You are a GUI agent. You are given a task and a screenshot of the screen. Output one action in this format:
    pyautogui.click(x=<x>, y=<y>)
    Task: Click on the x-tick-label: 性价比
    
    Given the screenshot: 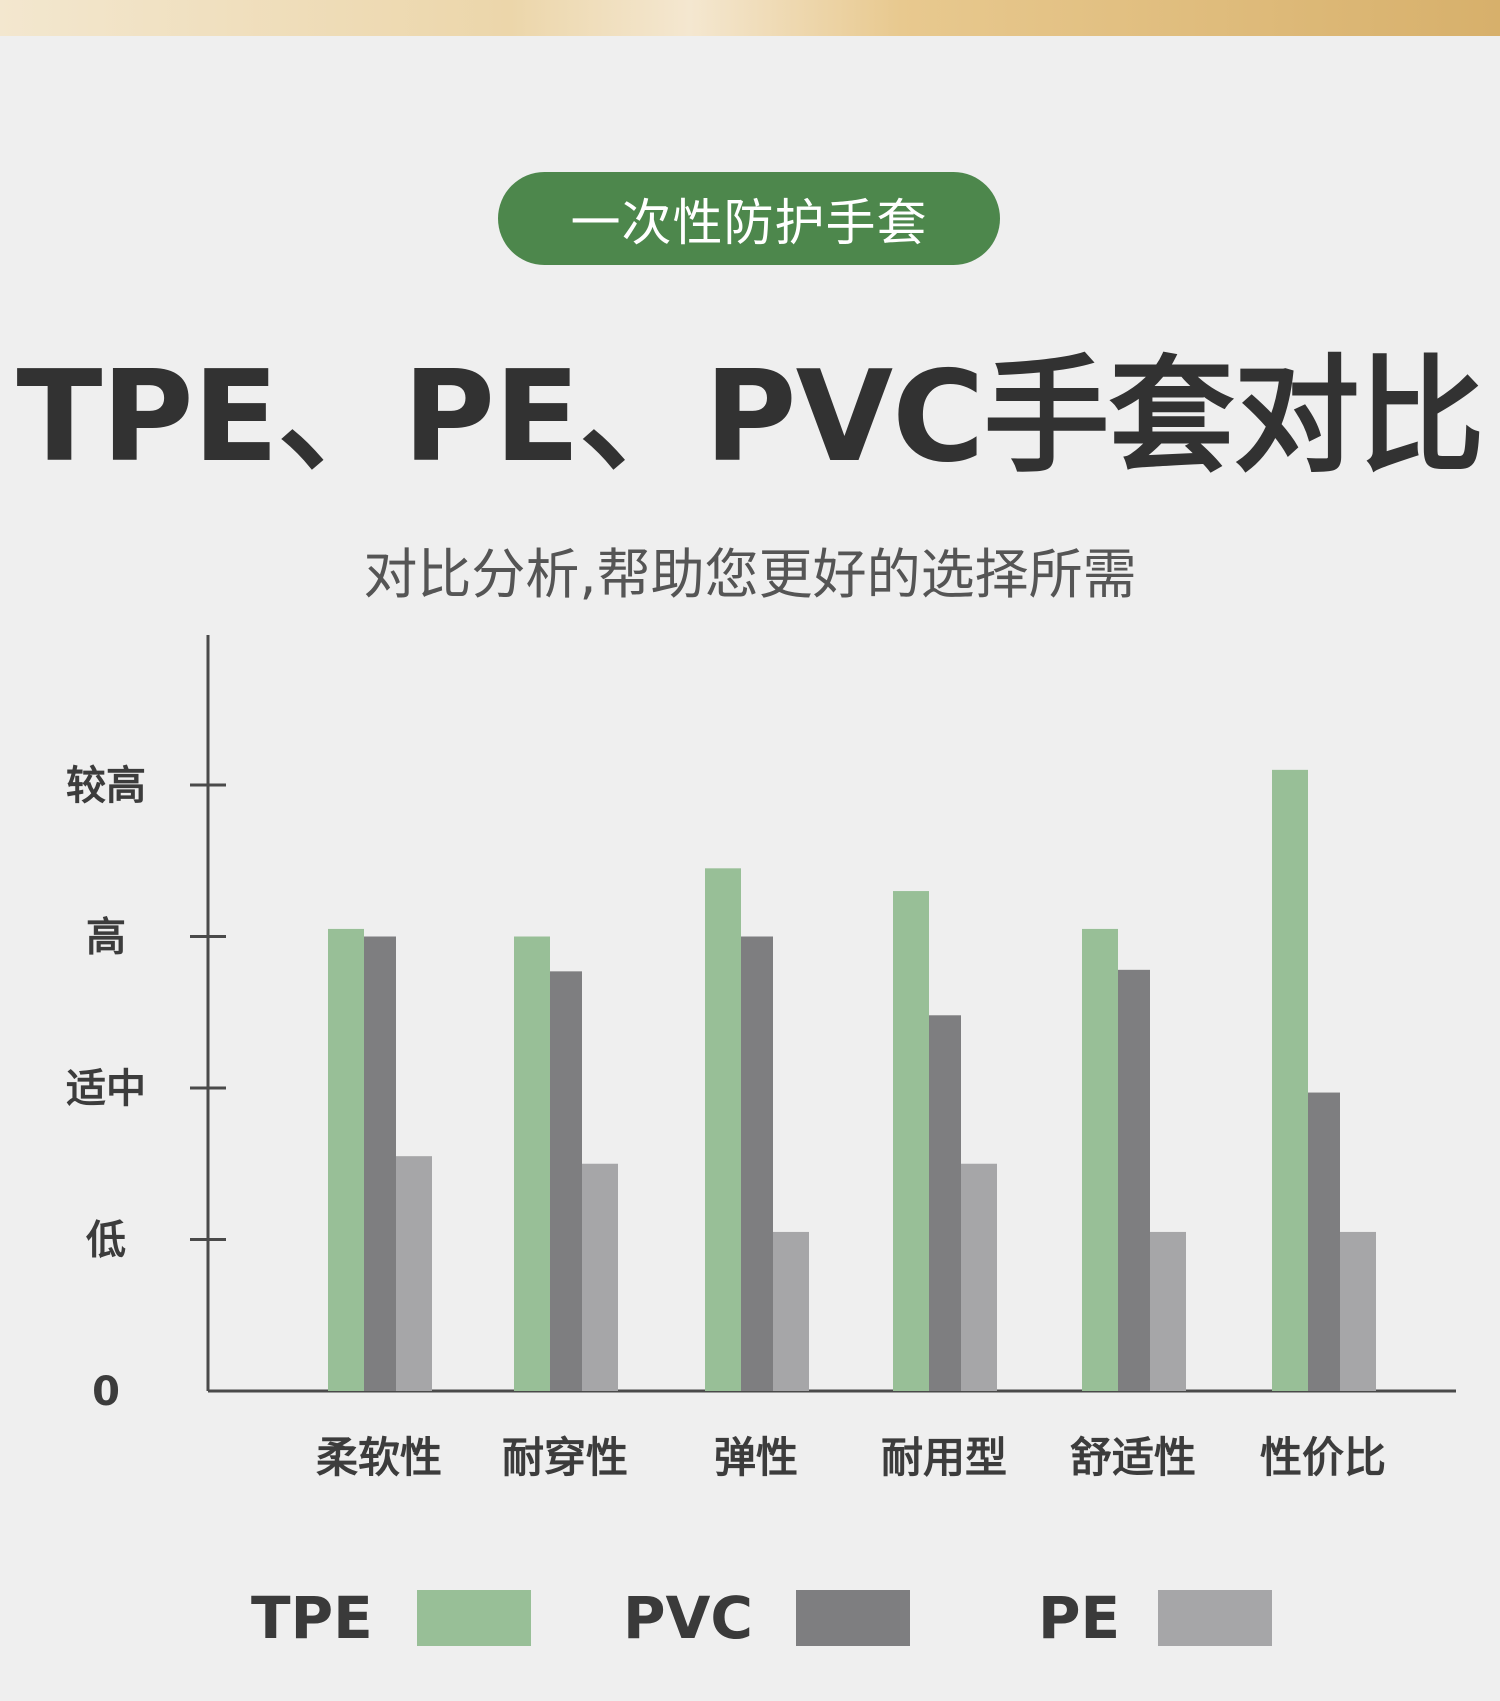 What is the action you would take?
    pyautogui.click(x=1323, y=1457)
    